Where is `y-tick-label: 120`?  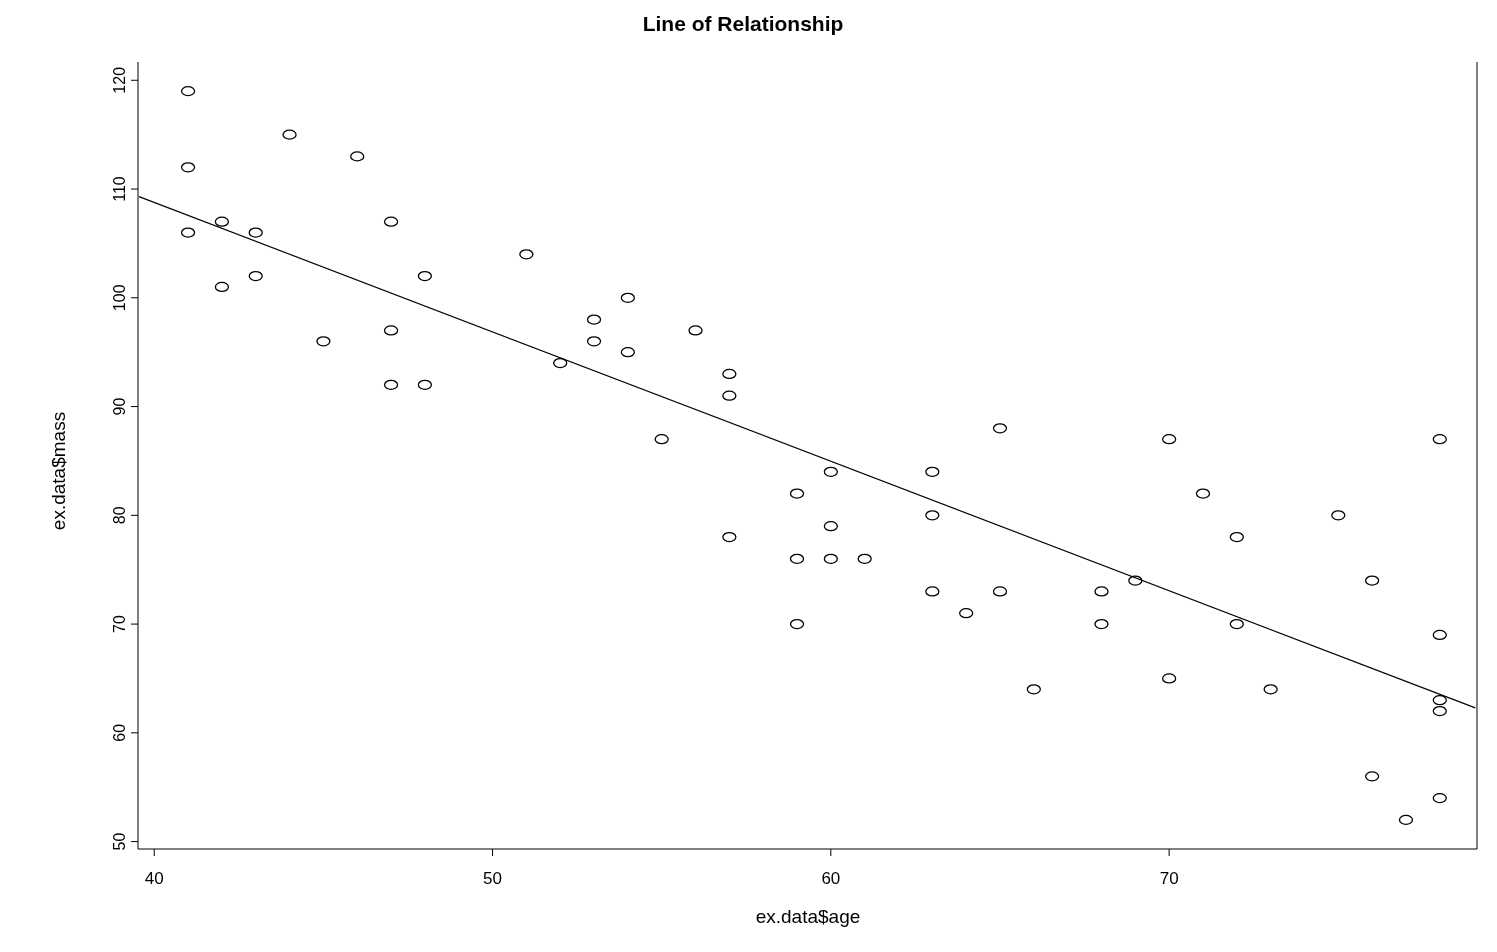 y-tick-label: 120 is located at coordinates (119, 80).